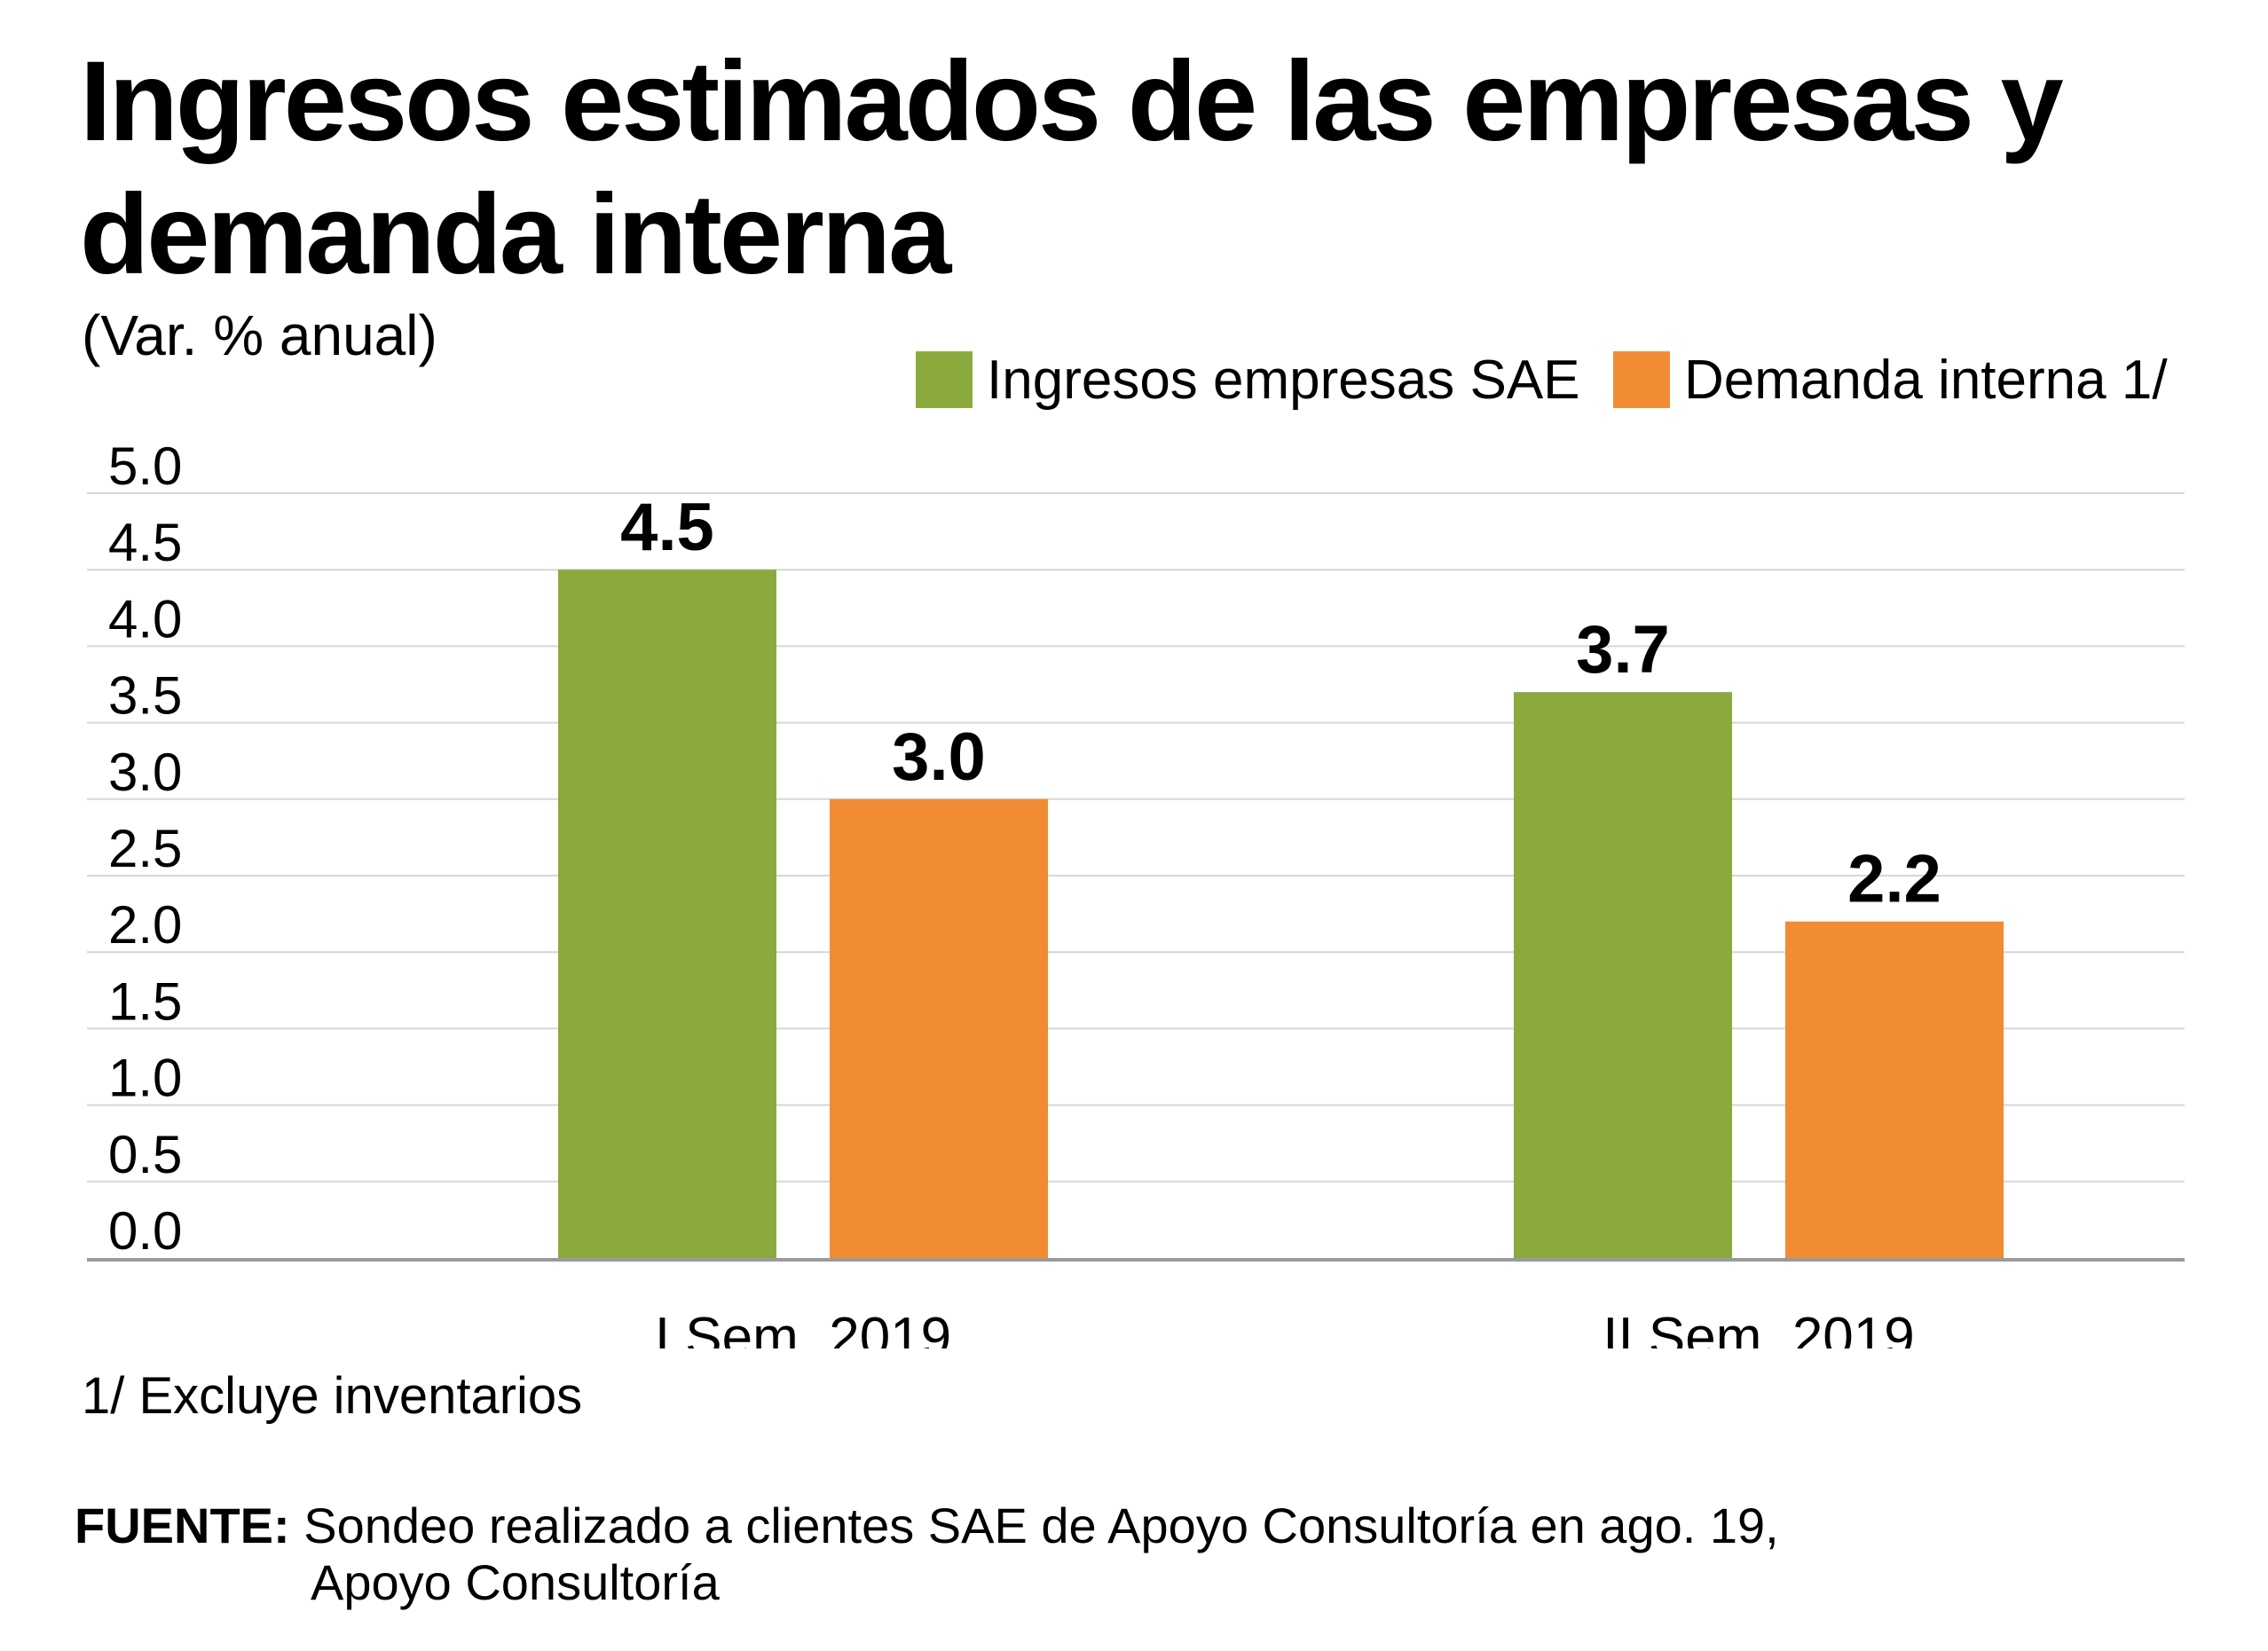 This screenshot has height=1651, width=2268. What do you see at coordinates (1894, 879) in the screenshot?
I see `data-label-demanda-1: 2.2` at bounding box center [1894, 879].